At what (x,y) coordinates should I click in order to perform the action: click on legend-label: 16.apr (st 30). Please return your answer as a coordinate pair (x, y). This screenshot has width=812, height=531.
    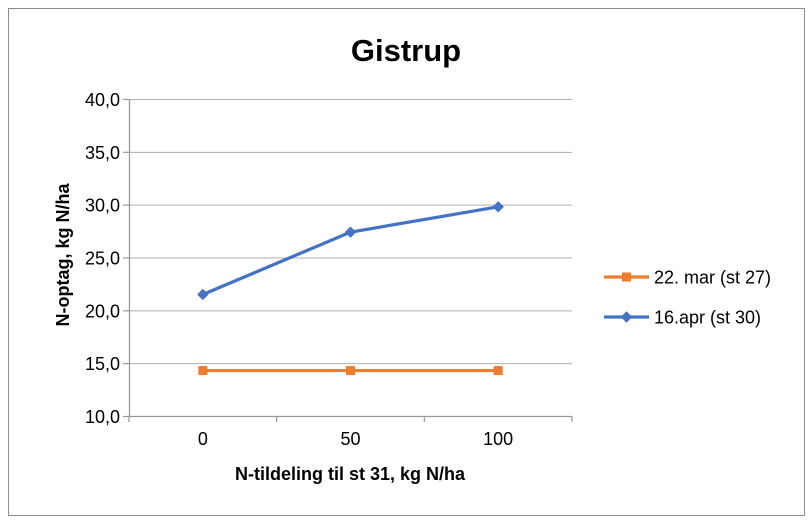
    Looking at the image, I should click on (707, 318).